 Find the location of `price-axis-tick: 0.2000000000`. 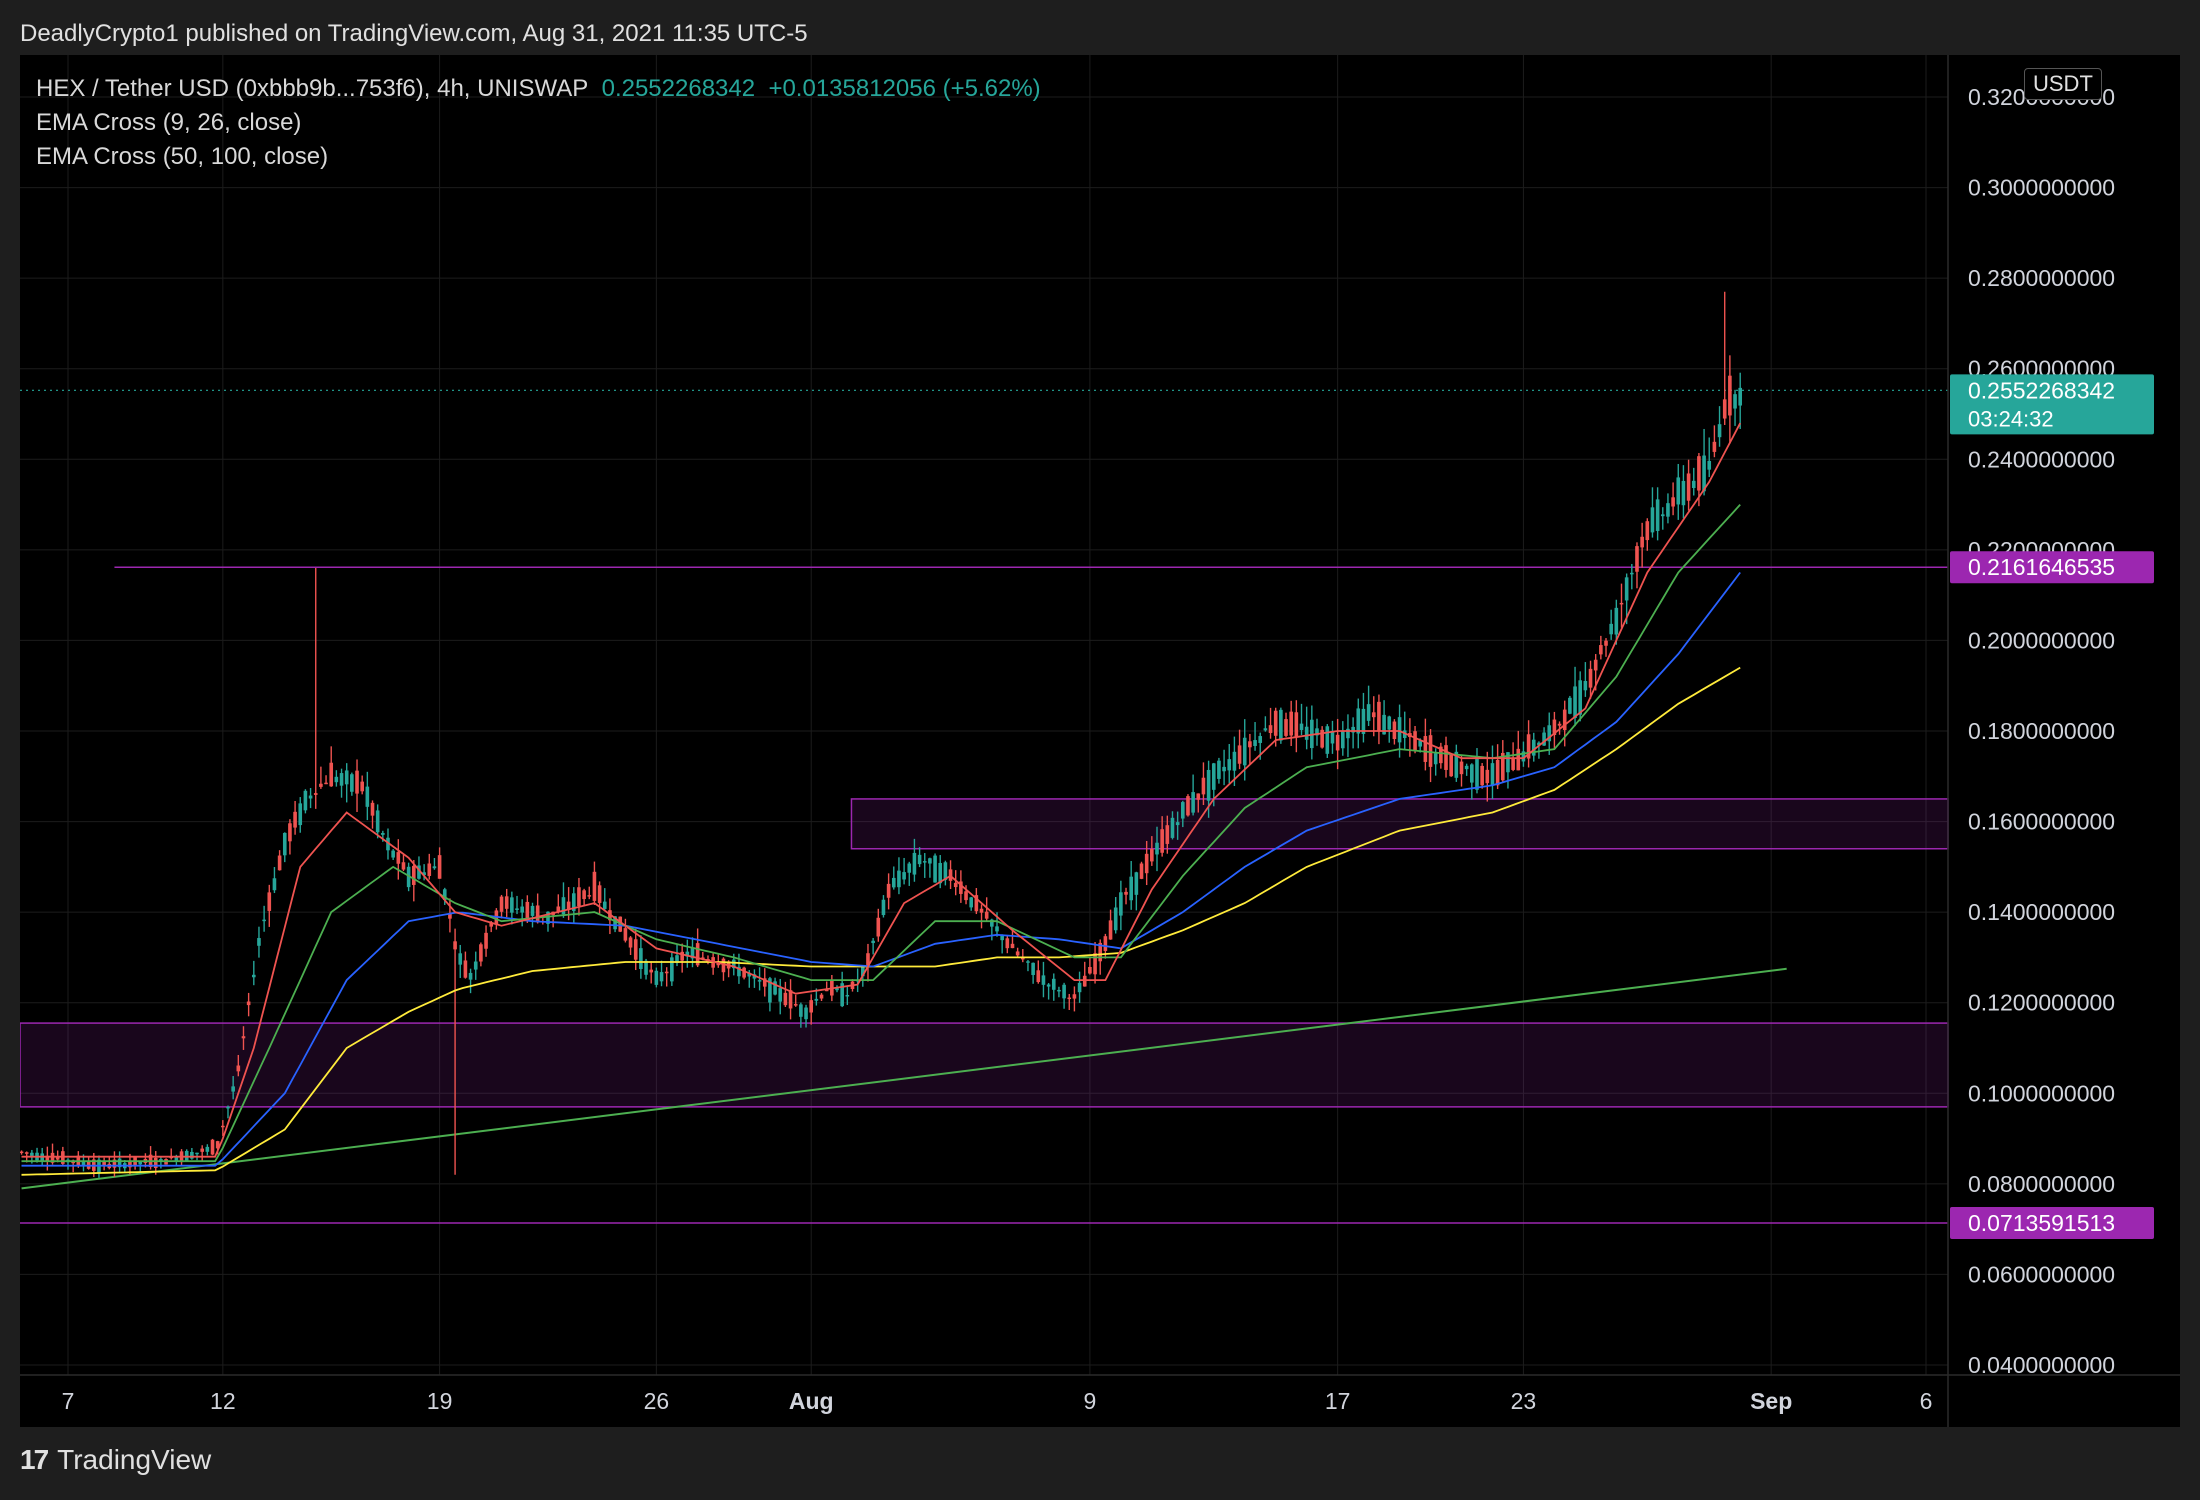

price-axis-tick: 0.2000000000 is located at coordinates (2041, 640).